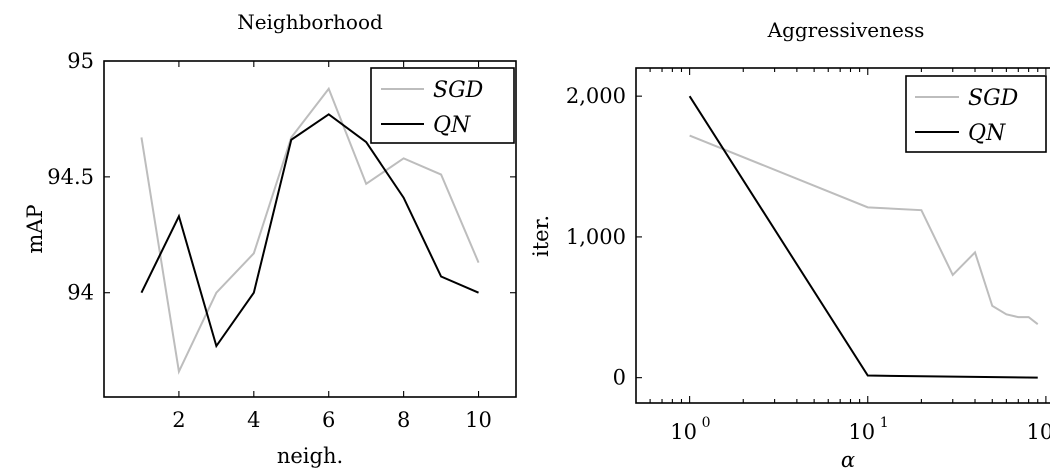 This screenshot has height=471, width=1050. I want to click on chart-title: Neighborhood, so click(310, 22).